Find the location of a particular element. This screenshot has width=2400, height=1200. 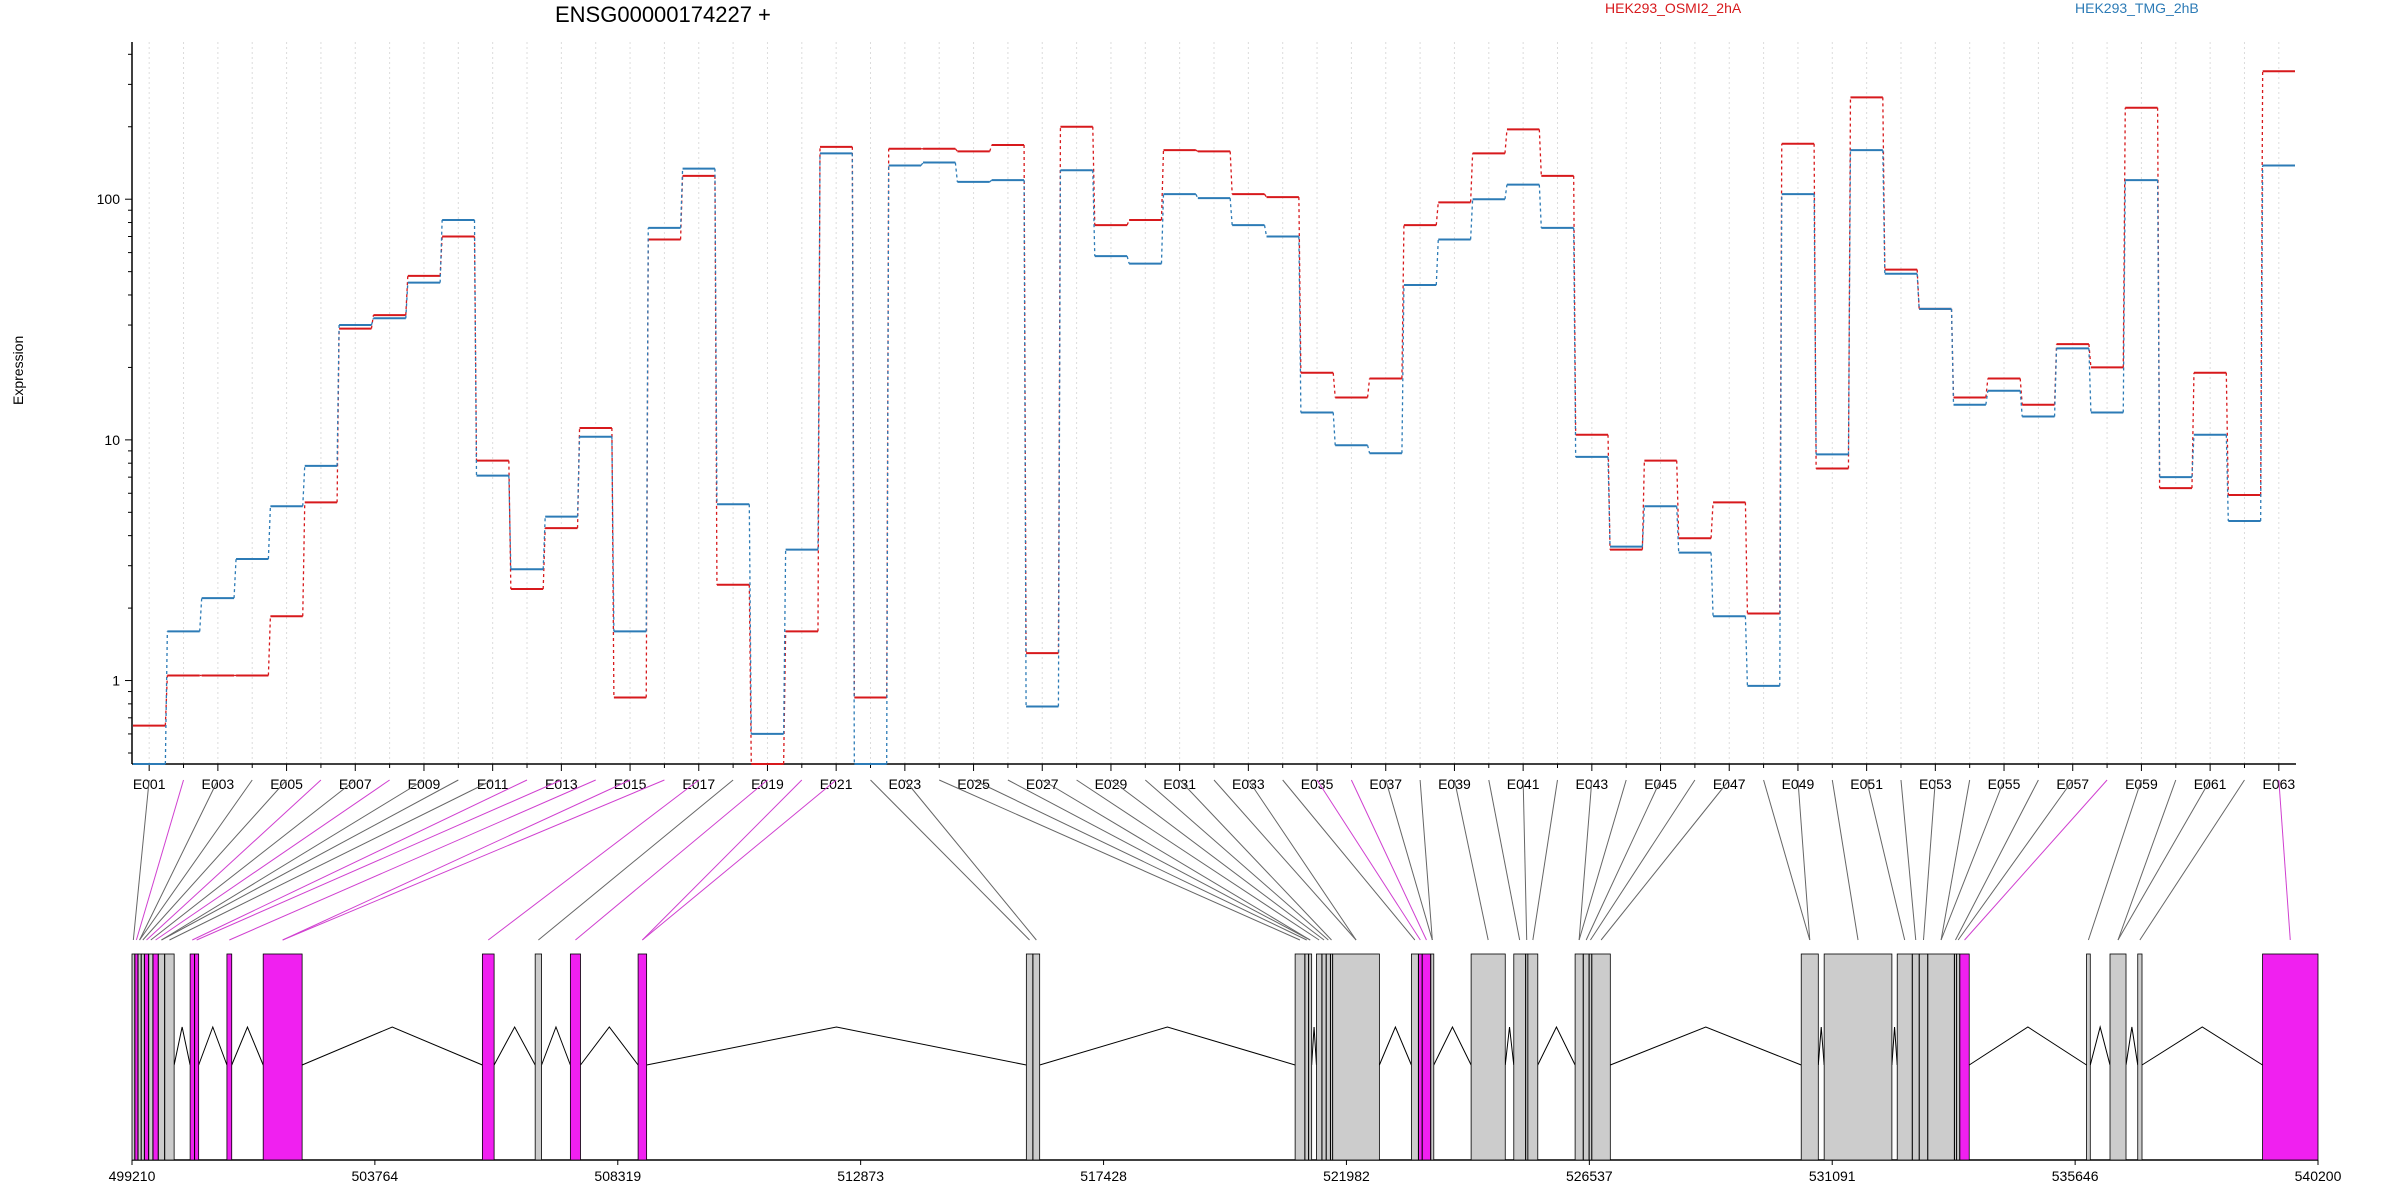

x-tick-label: E033 is located at coordinates (1248, 784).